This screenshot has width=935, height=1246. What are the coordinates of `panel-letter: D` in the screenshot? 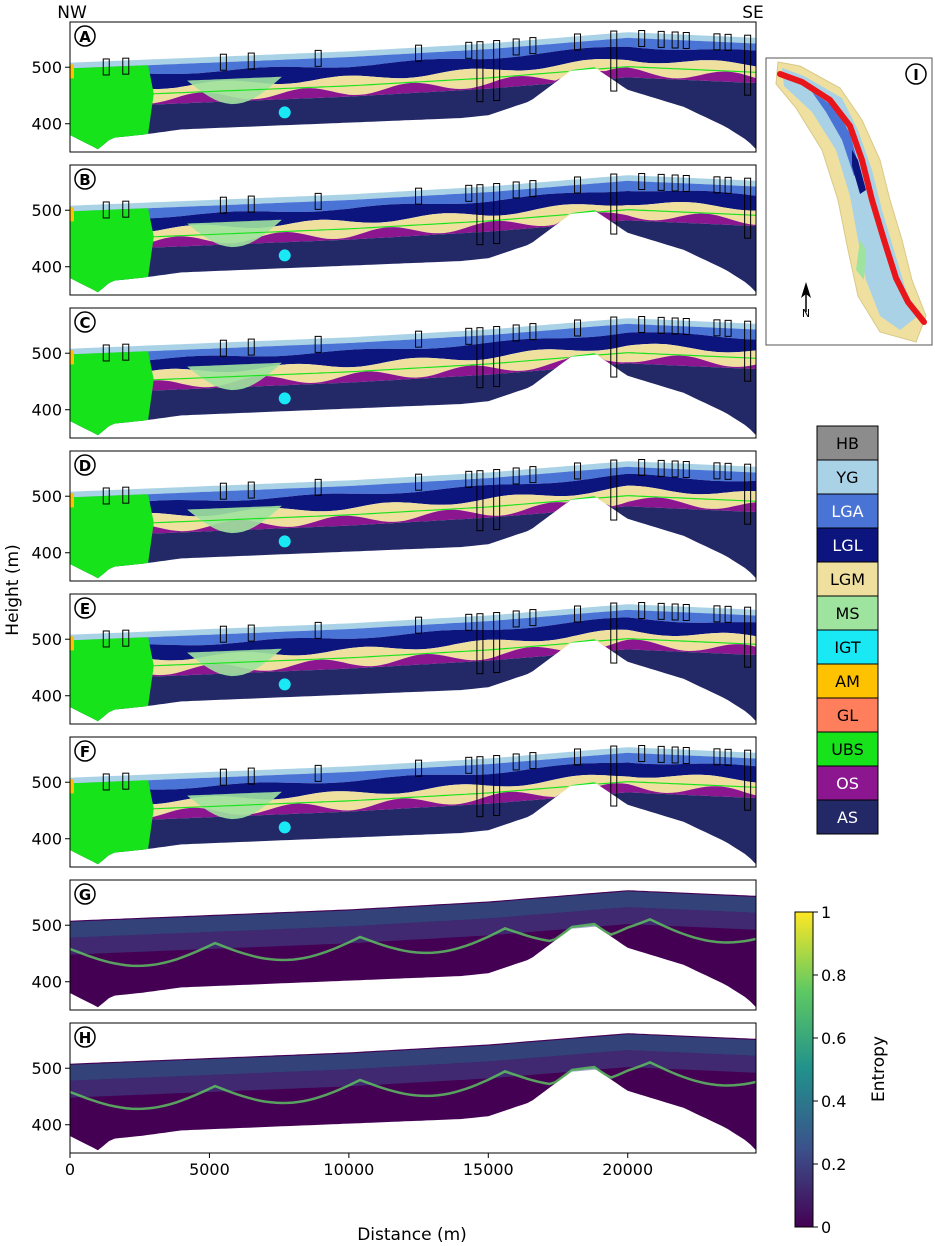 It's located at (85, 466).